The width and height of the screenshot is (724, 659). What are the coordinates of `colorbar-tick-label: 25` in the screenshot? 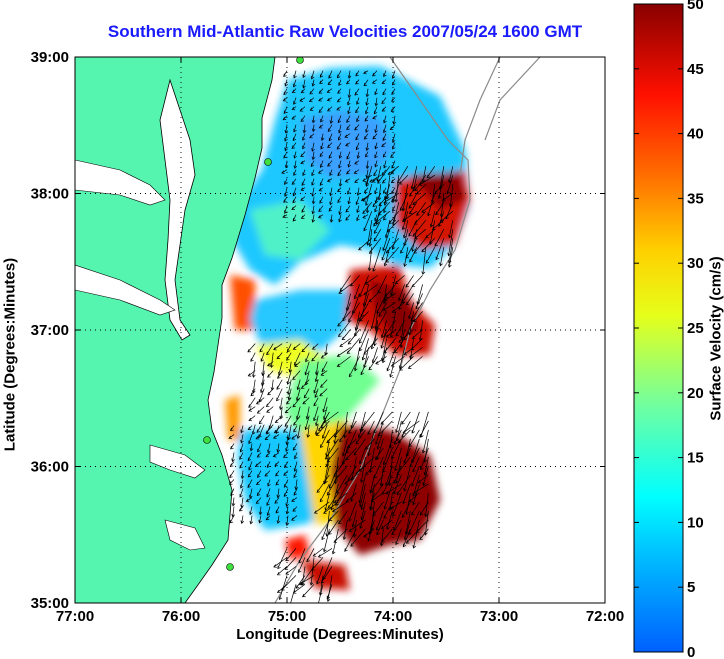 It's located at (695, 328).